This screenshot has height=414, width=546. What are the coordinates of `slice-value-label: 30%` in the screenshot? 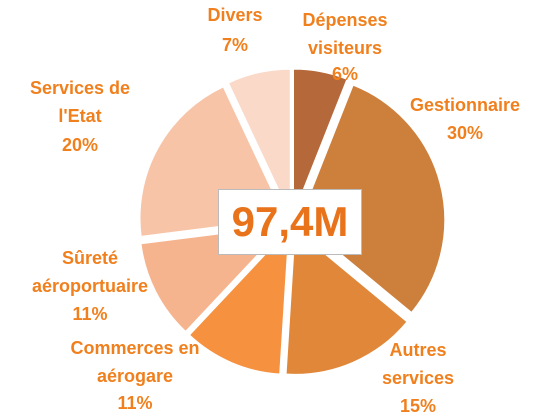 It's located at (465, 133).